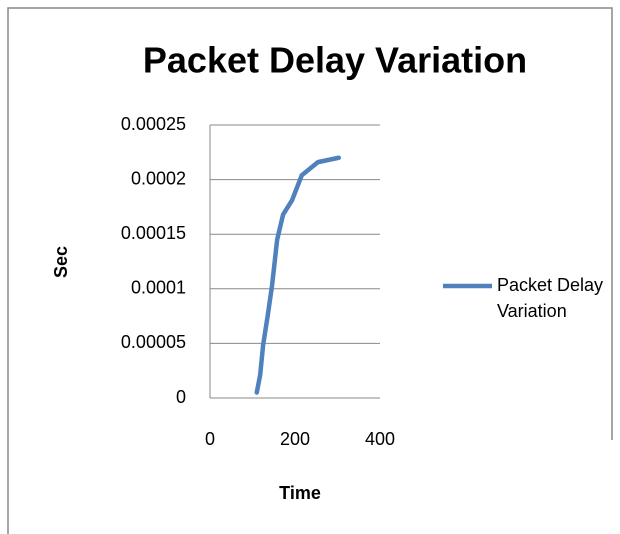 This screenshot has height=534, width=620. I want to click on y-tick-label: 0, so click(181, 397).